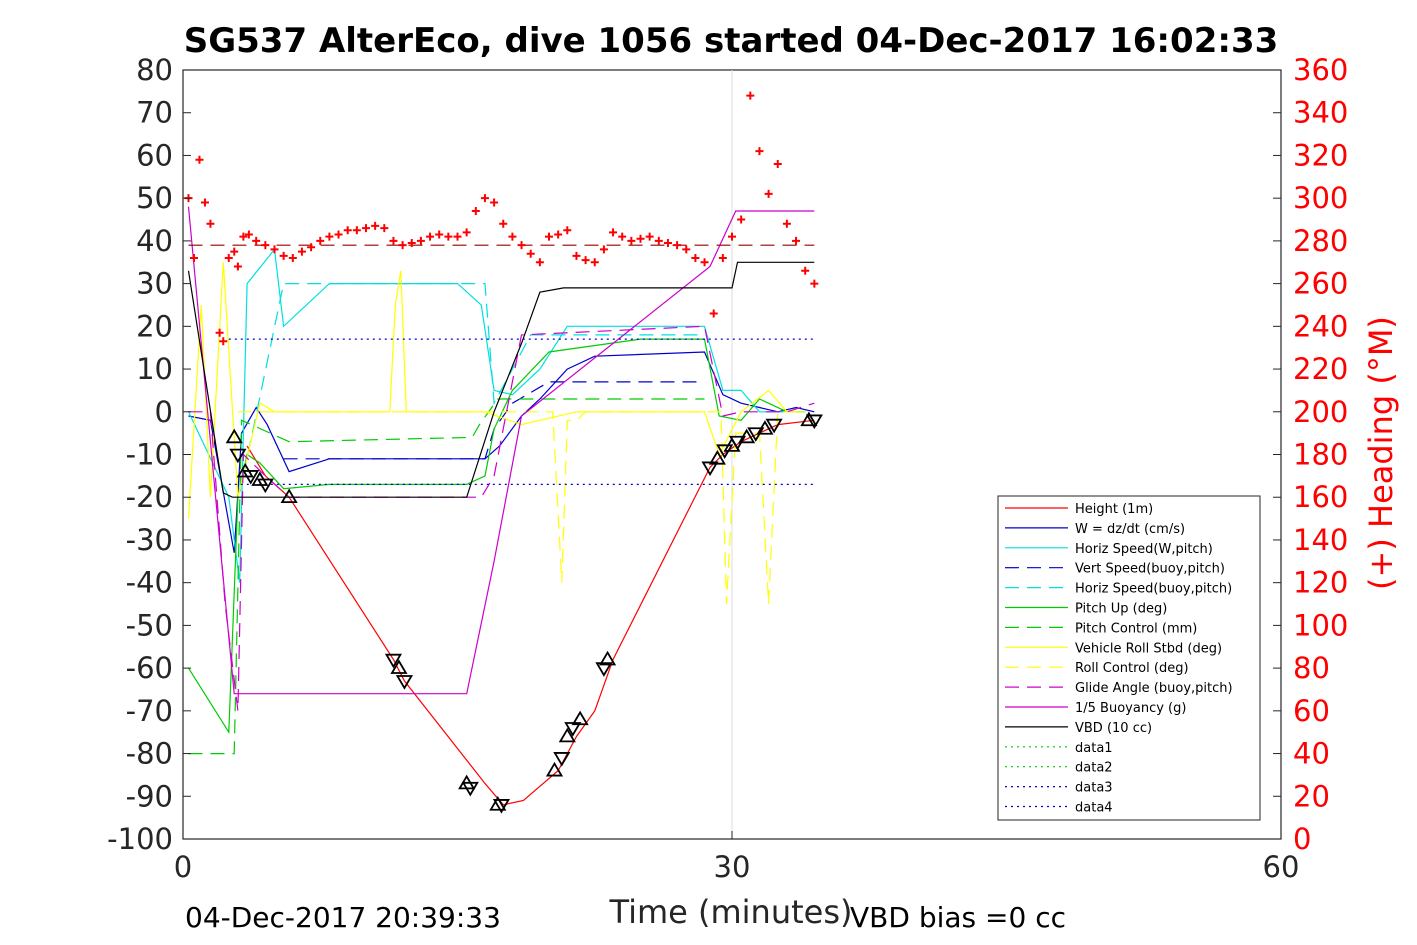 The image size is (1417, 945). What do you see at coordinates (1320, 625) in the screenshot?
I see `right-tick-label: 100` at bounding box center [1320, 625].